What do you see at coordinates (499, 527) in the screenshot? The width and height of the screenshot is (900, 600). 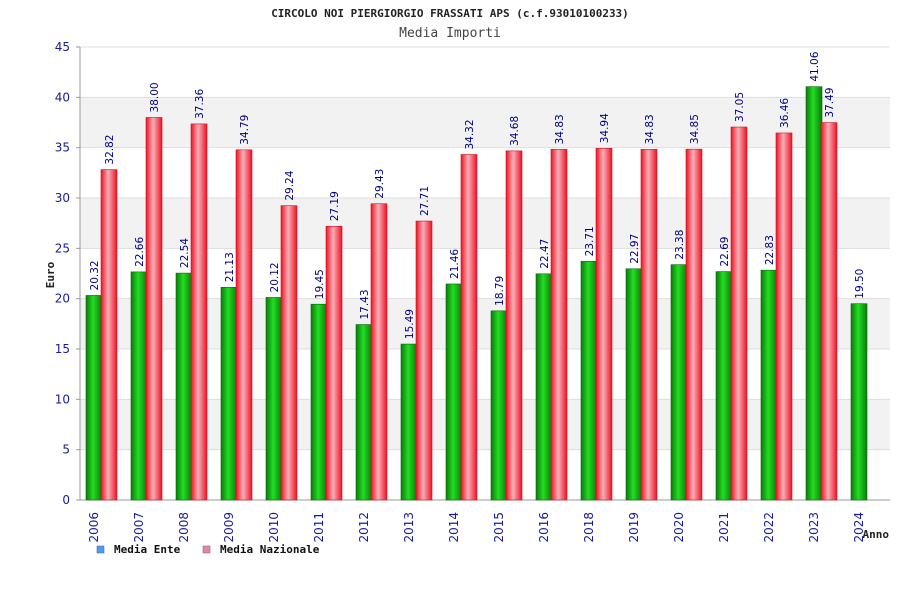 I see `x-tick-label: 2015` at bounding box center [499, 527].